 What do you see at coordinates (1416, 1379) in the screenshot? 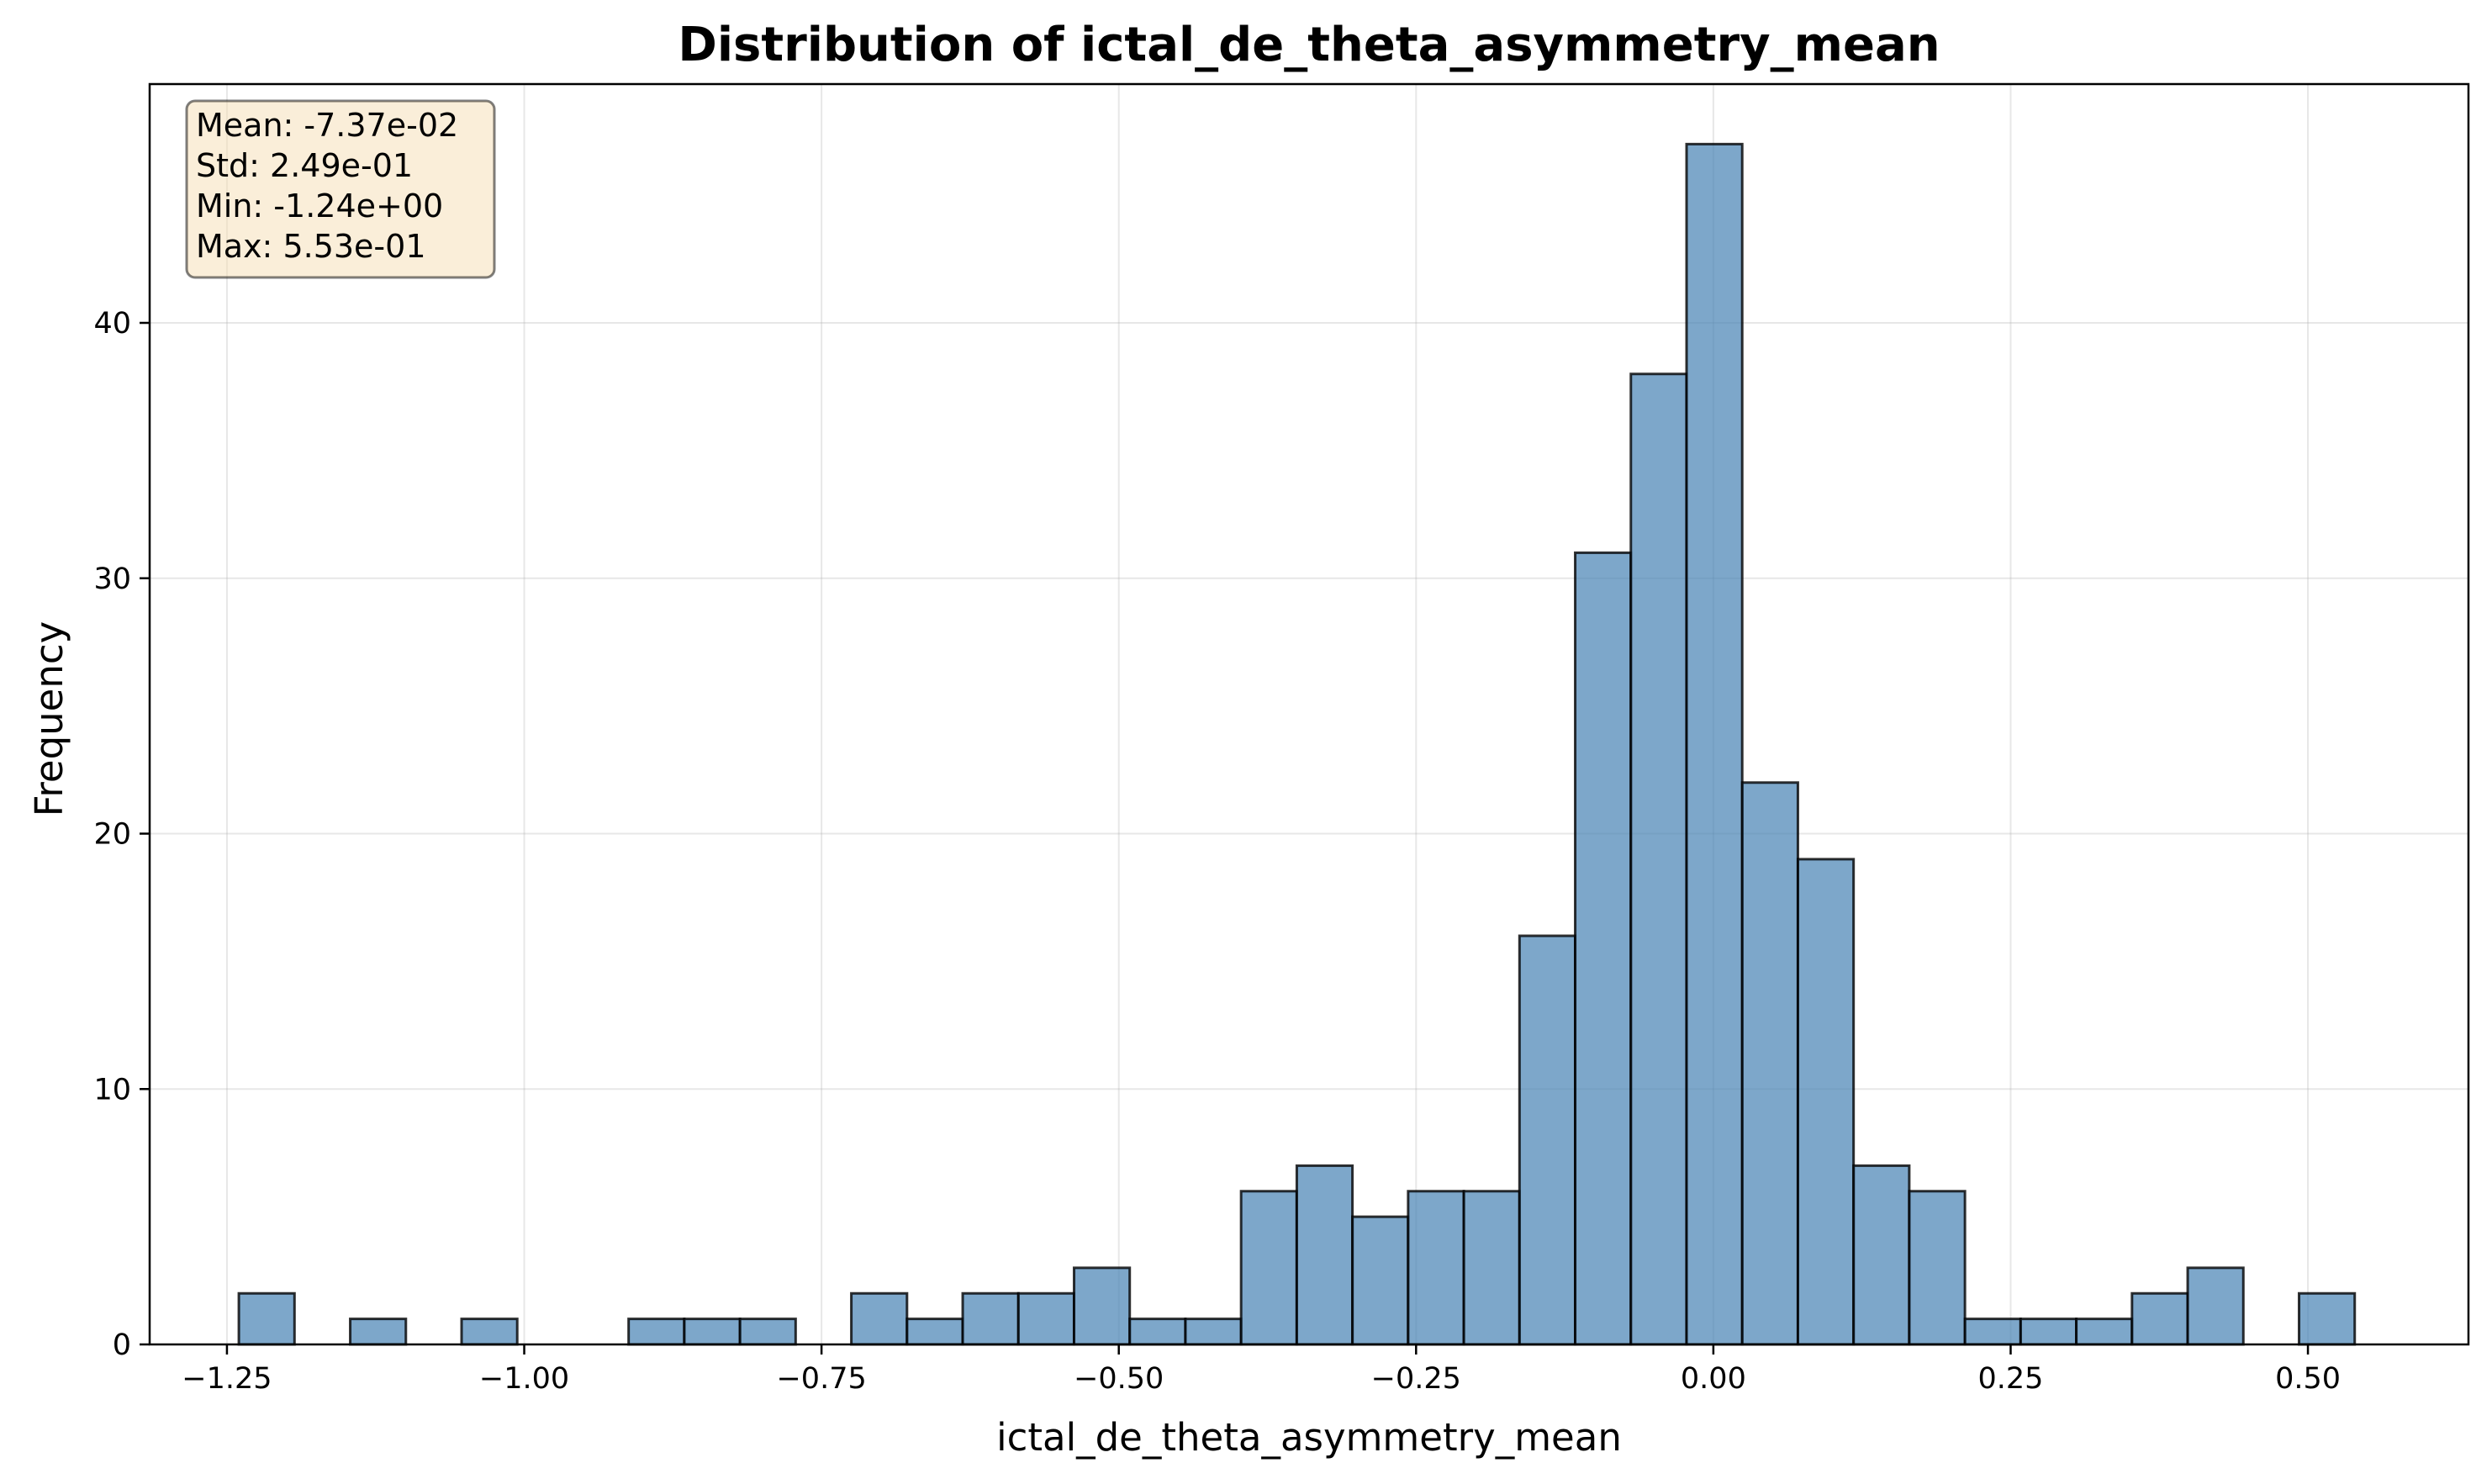
I see `x-tick-label: −0.25` at bounding box center [1416, 1379].